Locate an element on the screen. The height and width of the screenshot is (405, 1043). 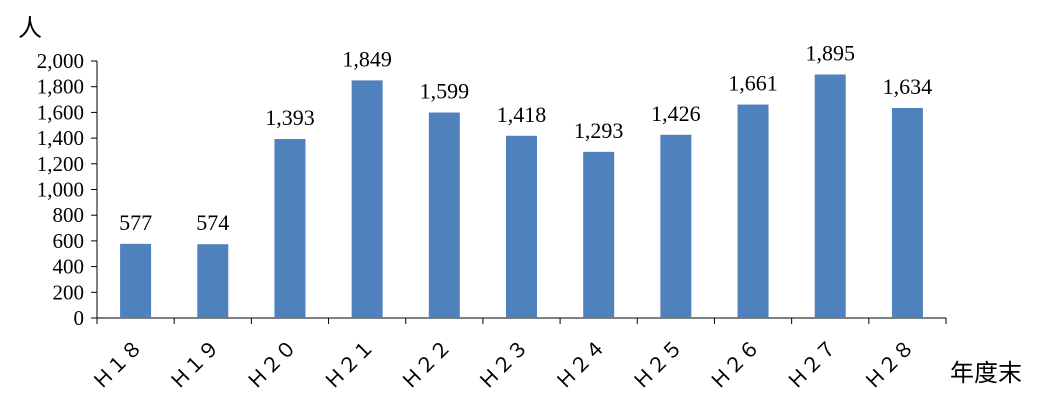
y-tick-label: 2,000 is located at coordinates (60, 61).